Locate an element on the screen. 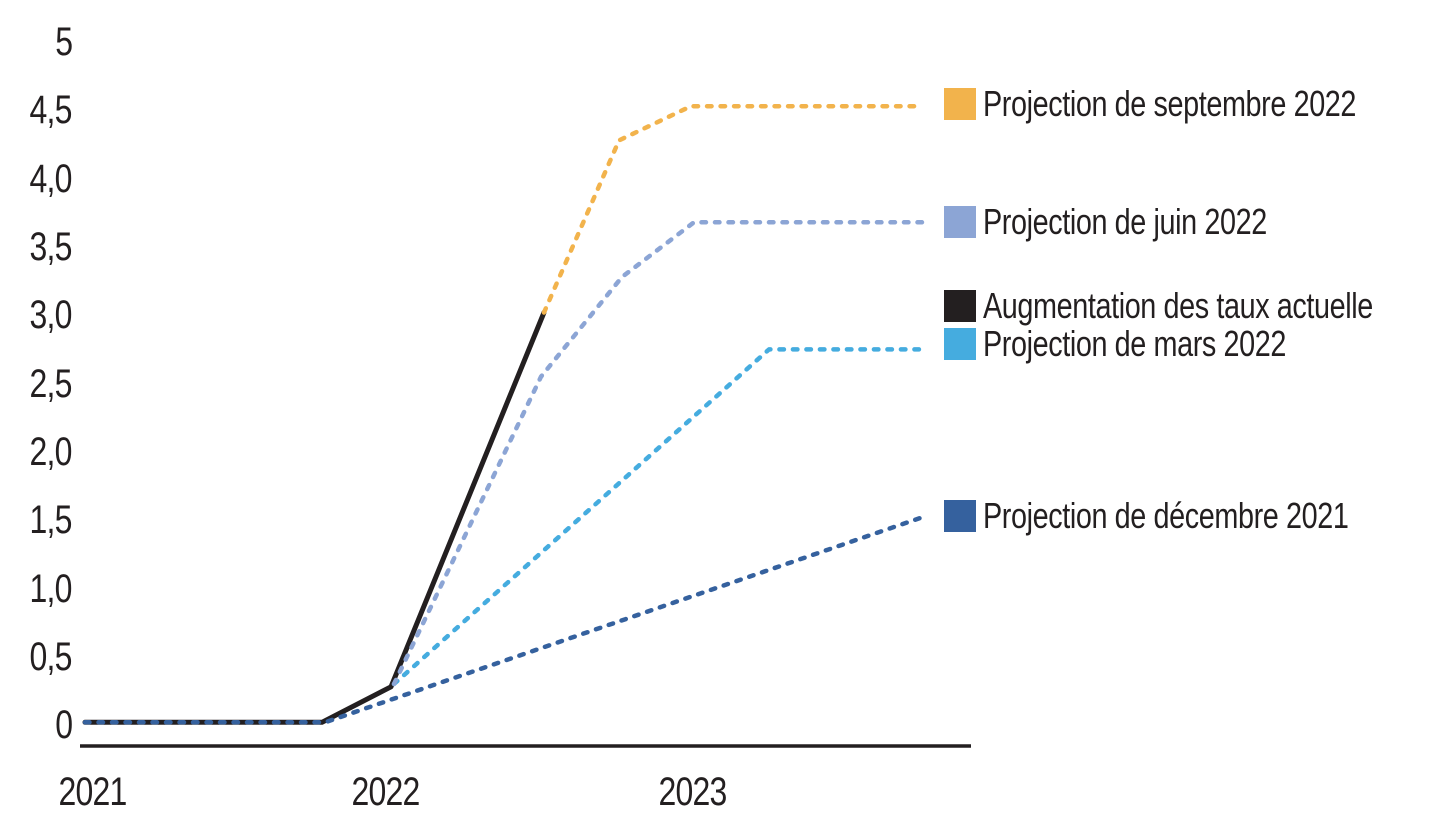  series-line-septembre is located at coordinates (733, 209).